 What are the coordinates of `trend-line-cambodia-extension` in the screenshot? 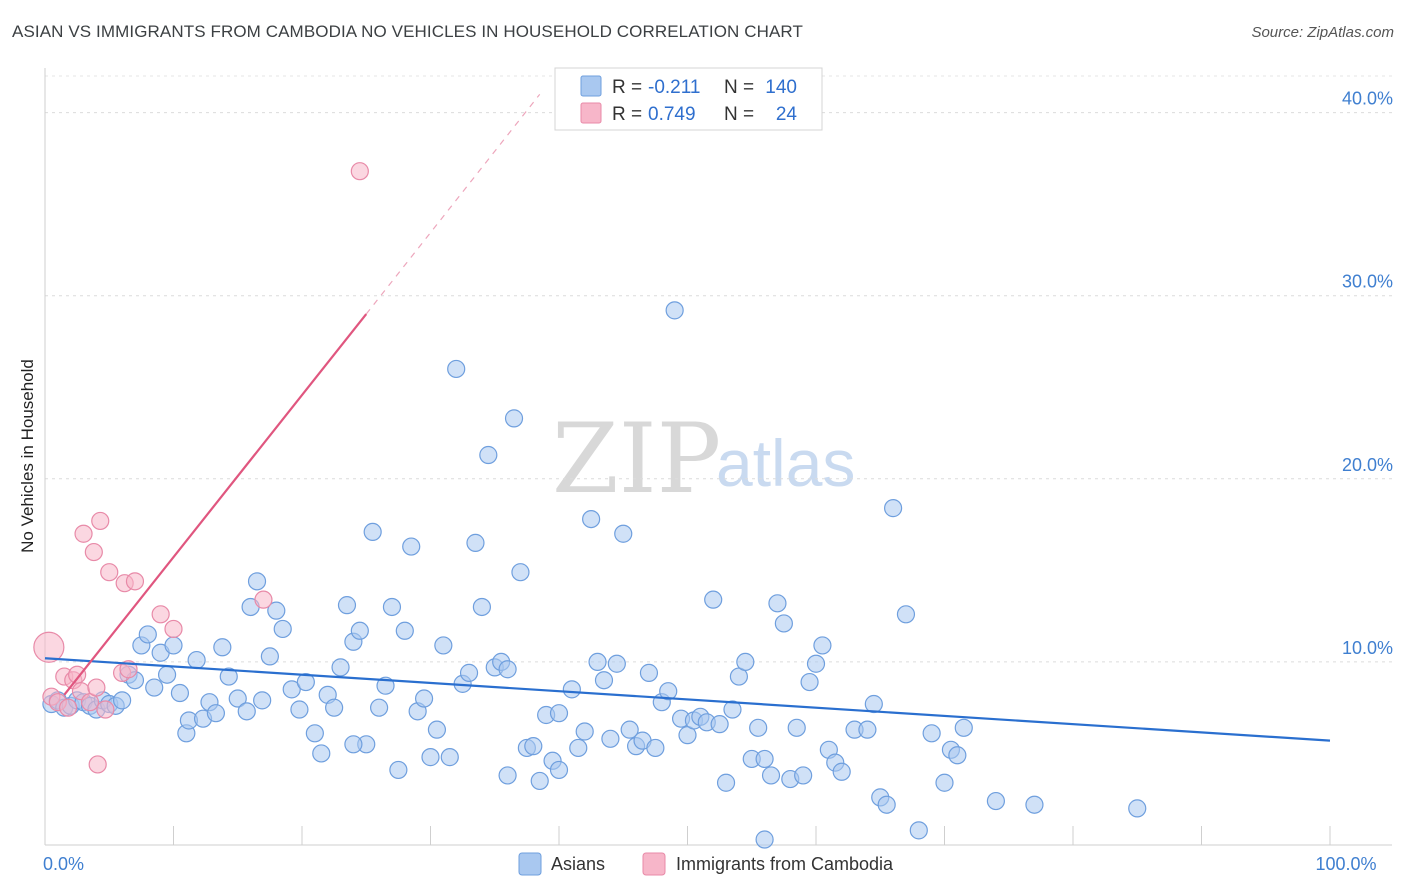 It's located at (453, 204).